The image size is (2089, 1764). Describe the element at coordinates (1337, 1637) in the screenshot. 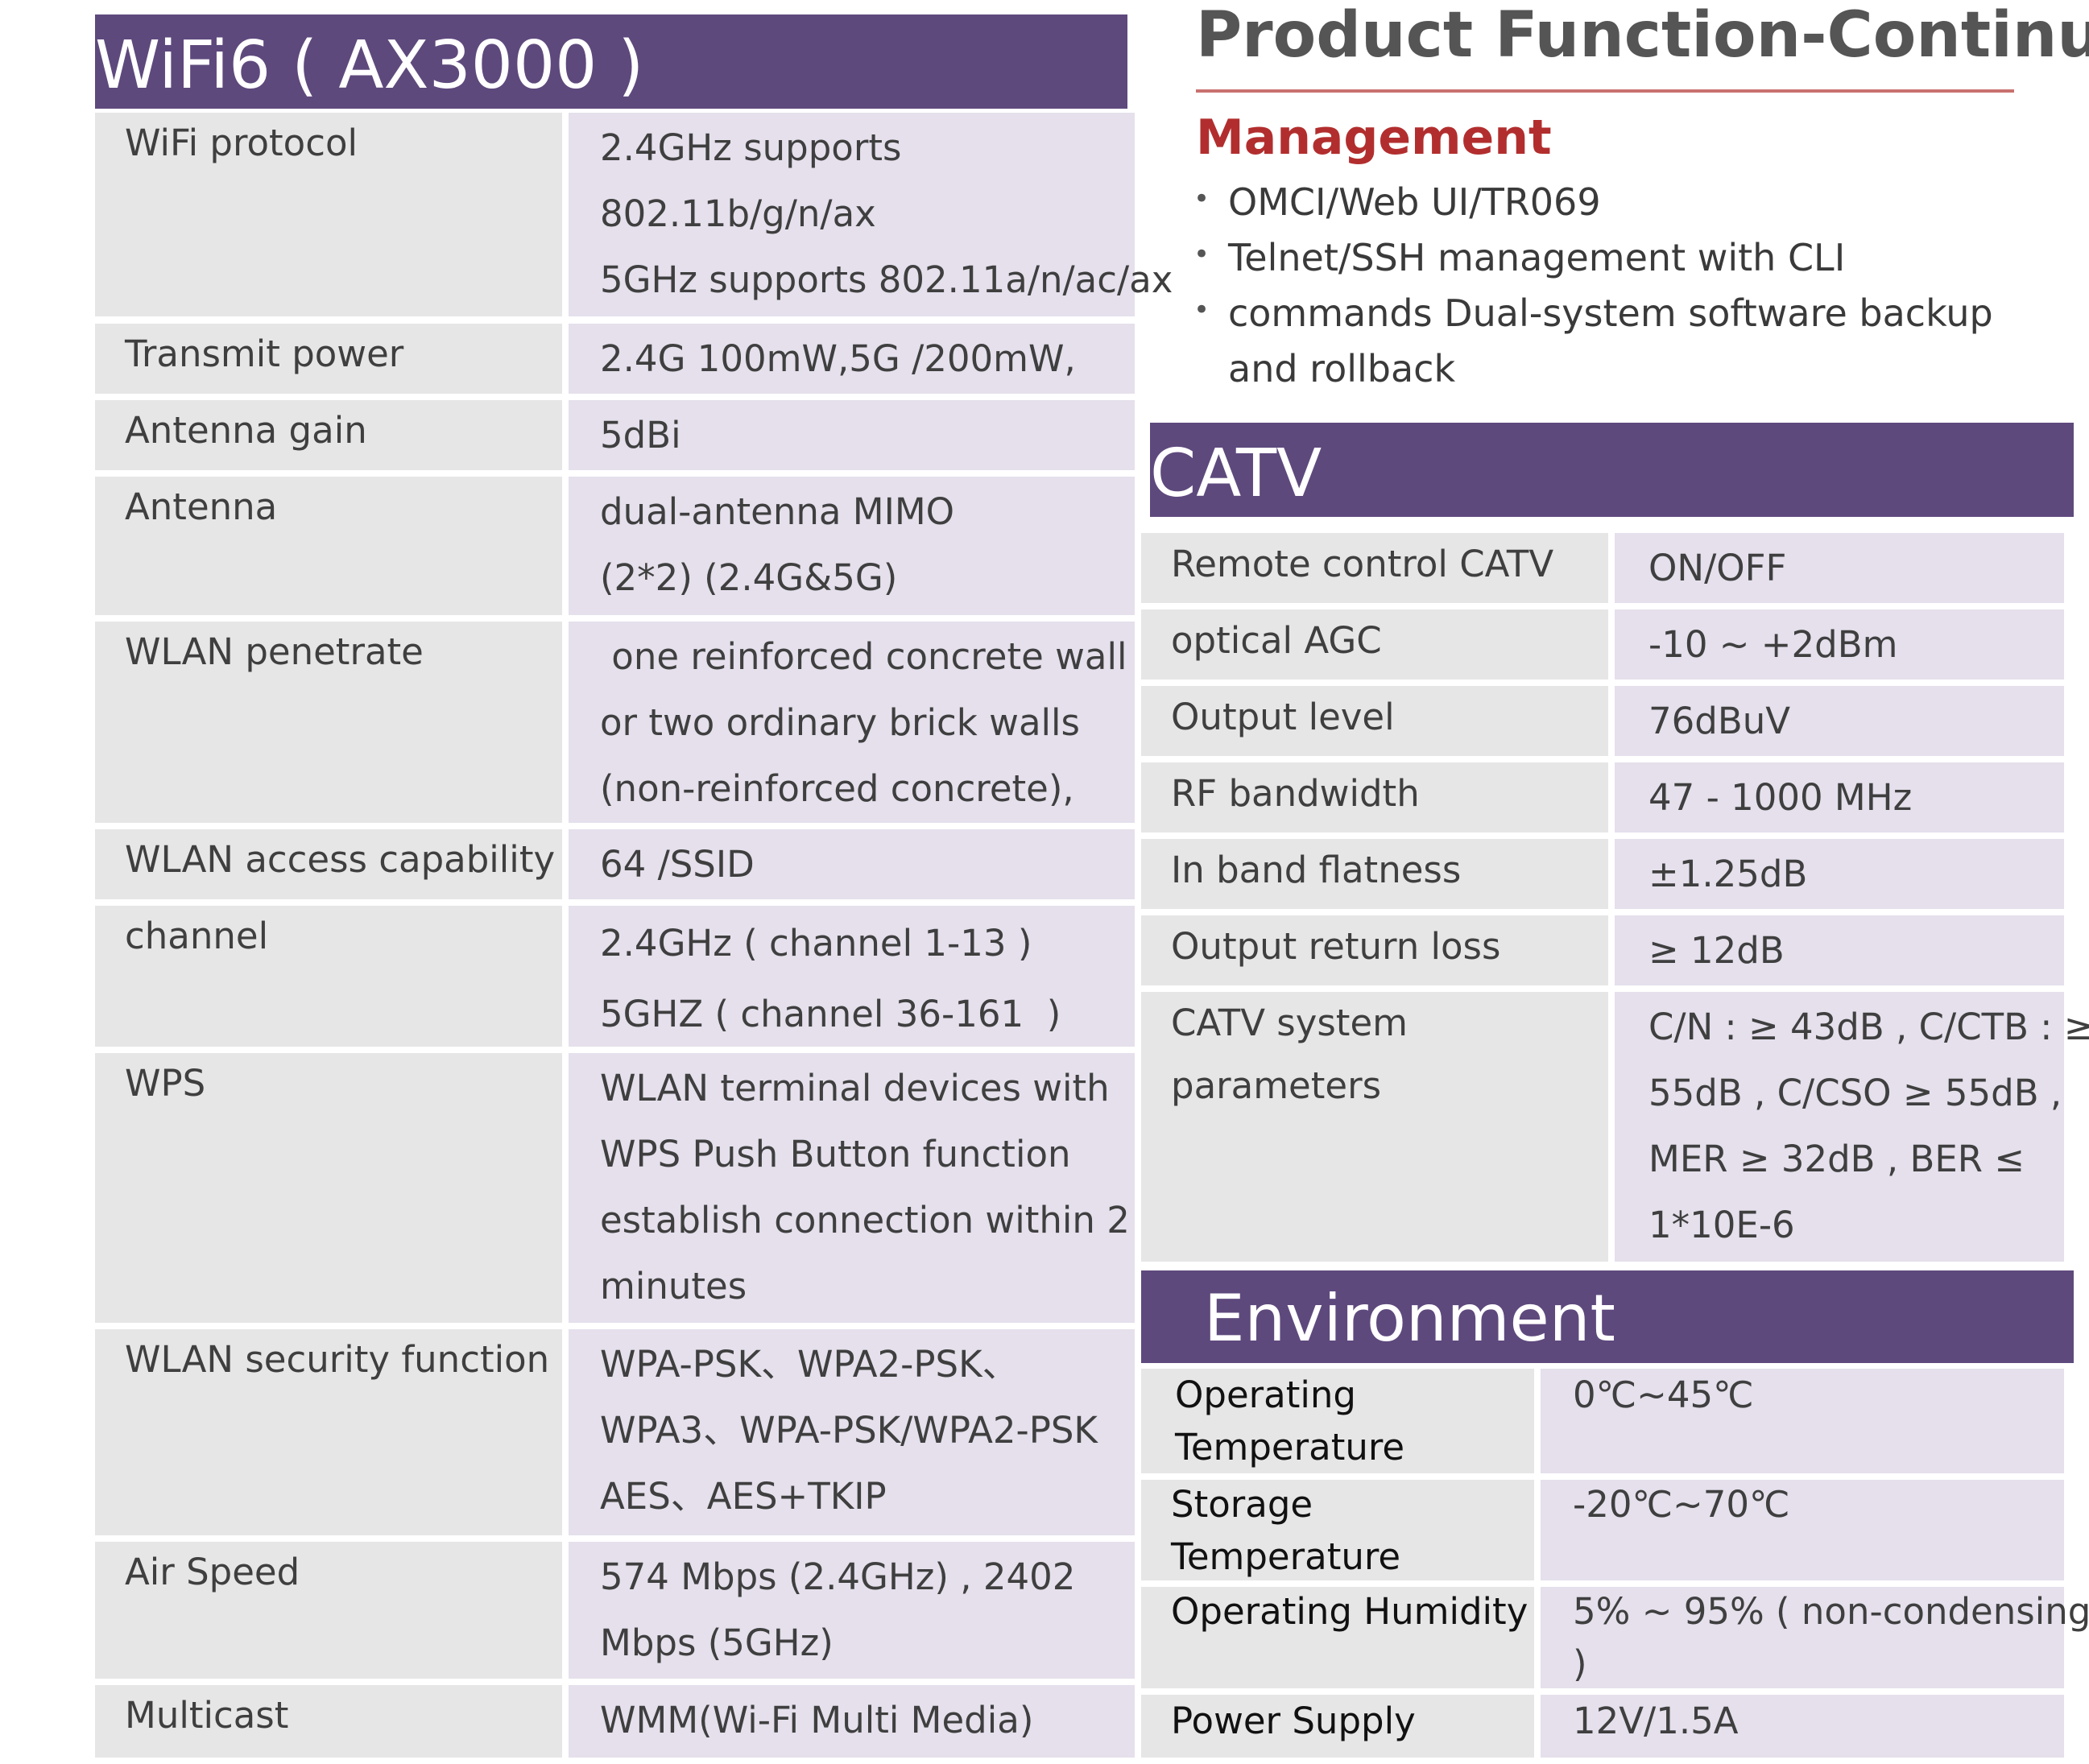

I see `table-row-label-cell: Operating Humidity` at that location.